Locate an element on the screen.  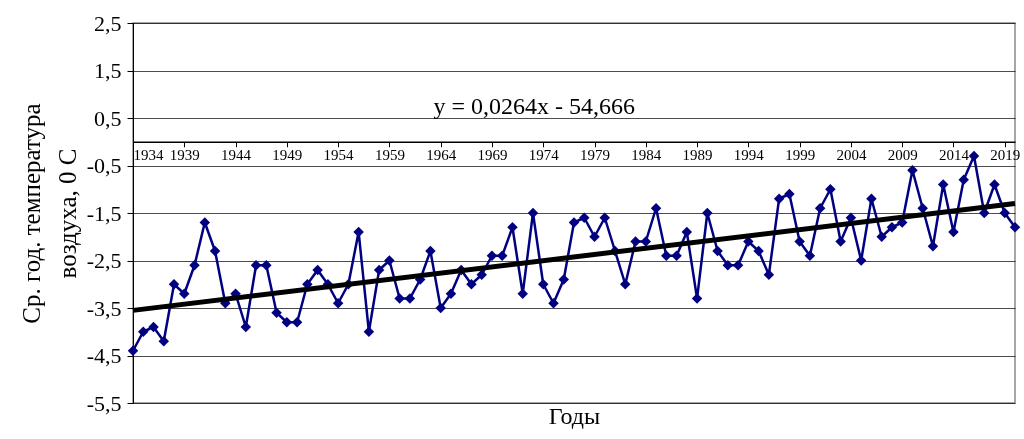
x-tick-label: 2019 is located at coordinates (1005, 155).